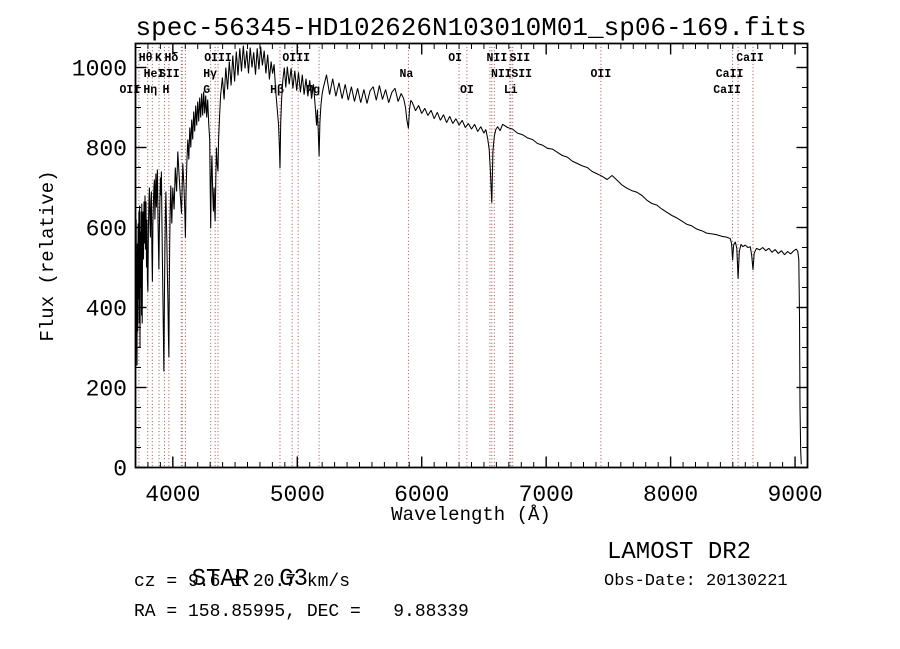 This screenshot has width=900, height=649. I want to click on spectral-line-label: HeI, so click(154, 74).